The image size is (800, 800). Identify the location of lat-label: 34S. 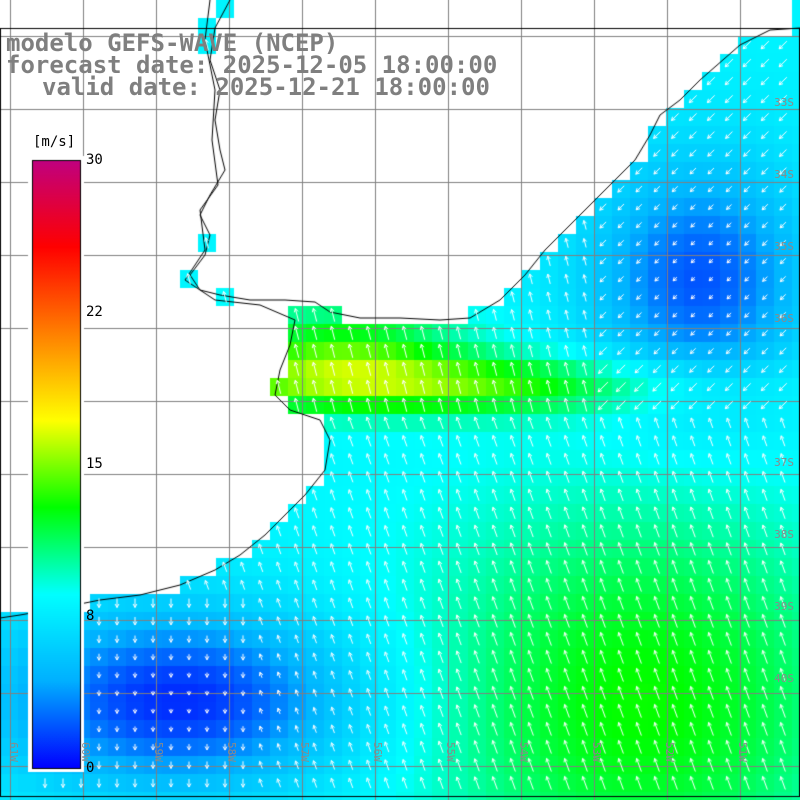
(784, 174).